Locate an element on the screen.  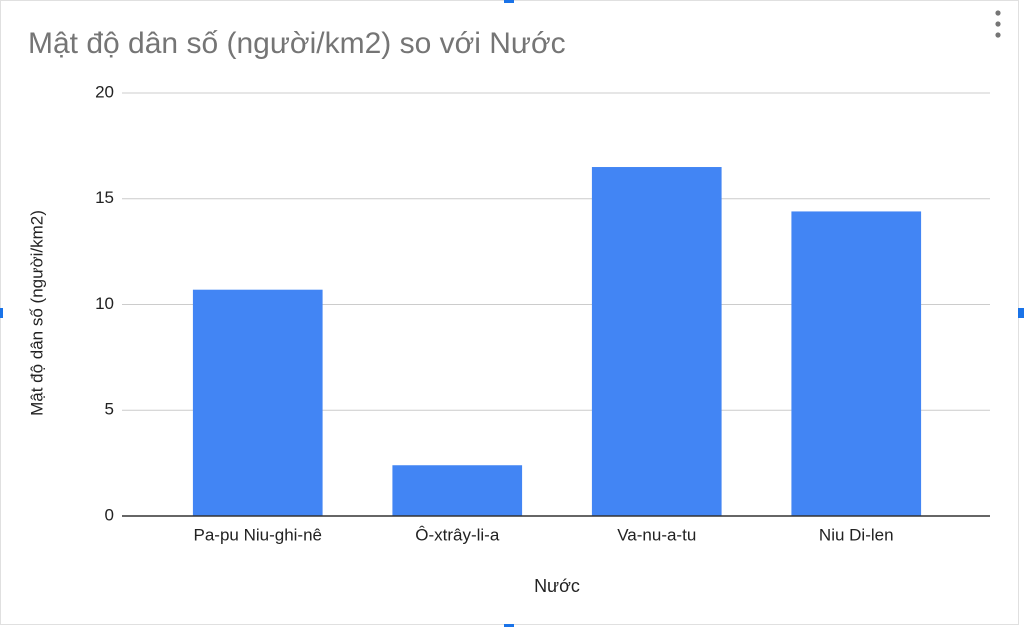
x-tick-label: Pa-pu Niu-ghi-nê is located at coordinates (257, 534).